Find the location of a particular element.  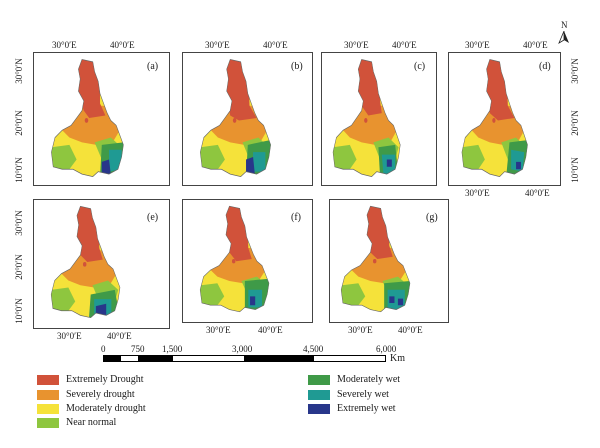

map-panel-b: (b) is located at coordinates (247, 119).